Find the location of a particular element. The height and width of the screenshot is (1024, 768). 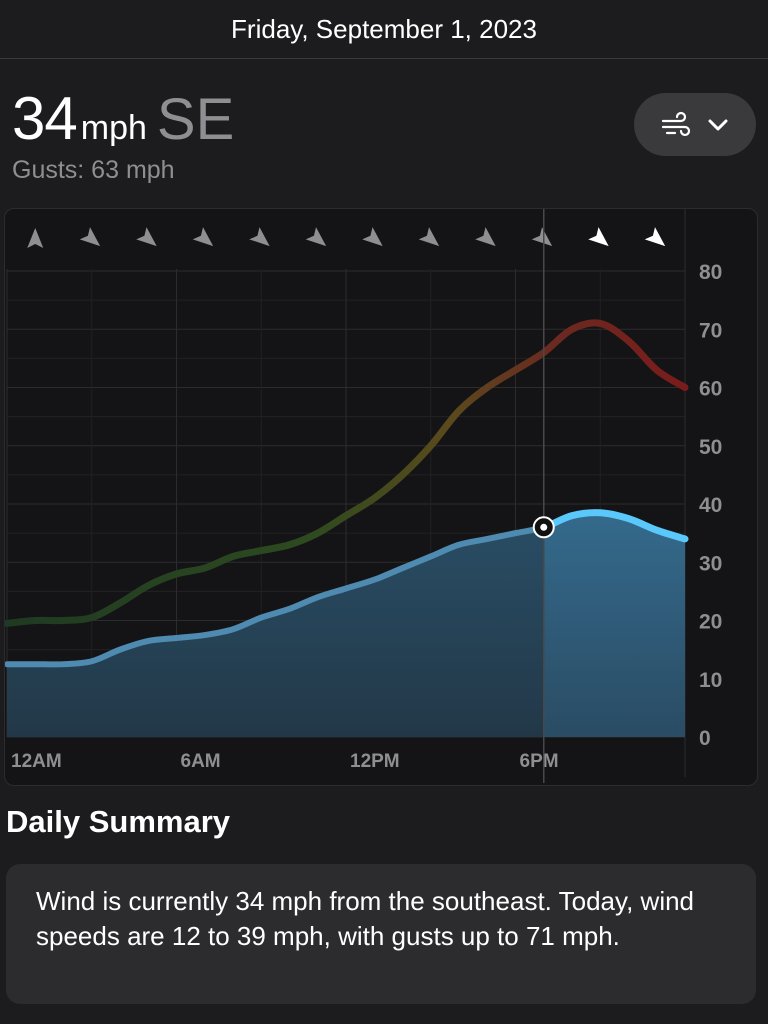

y-tick-label: 0 is located at coordinates (705, 738).